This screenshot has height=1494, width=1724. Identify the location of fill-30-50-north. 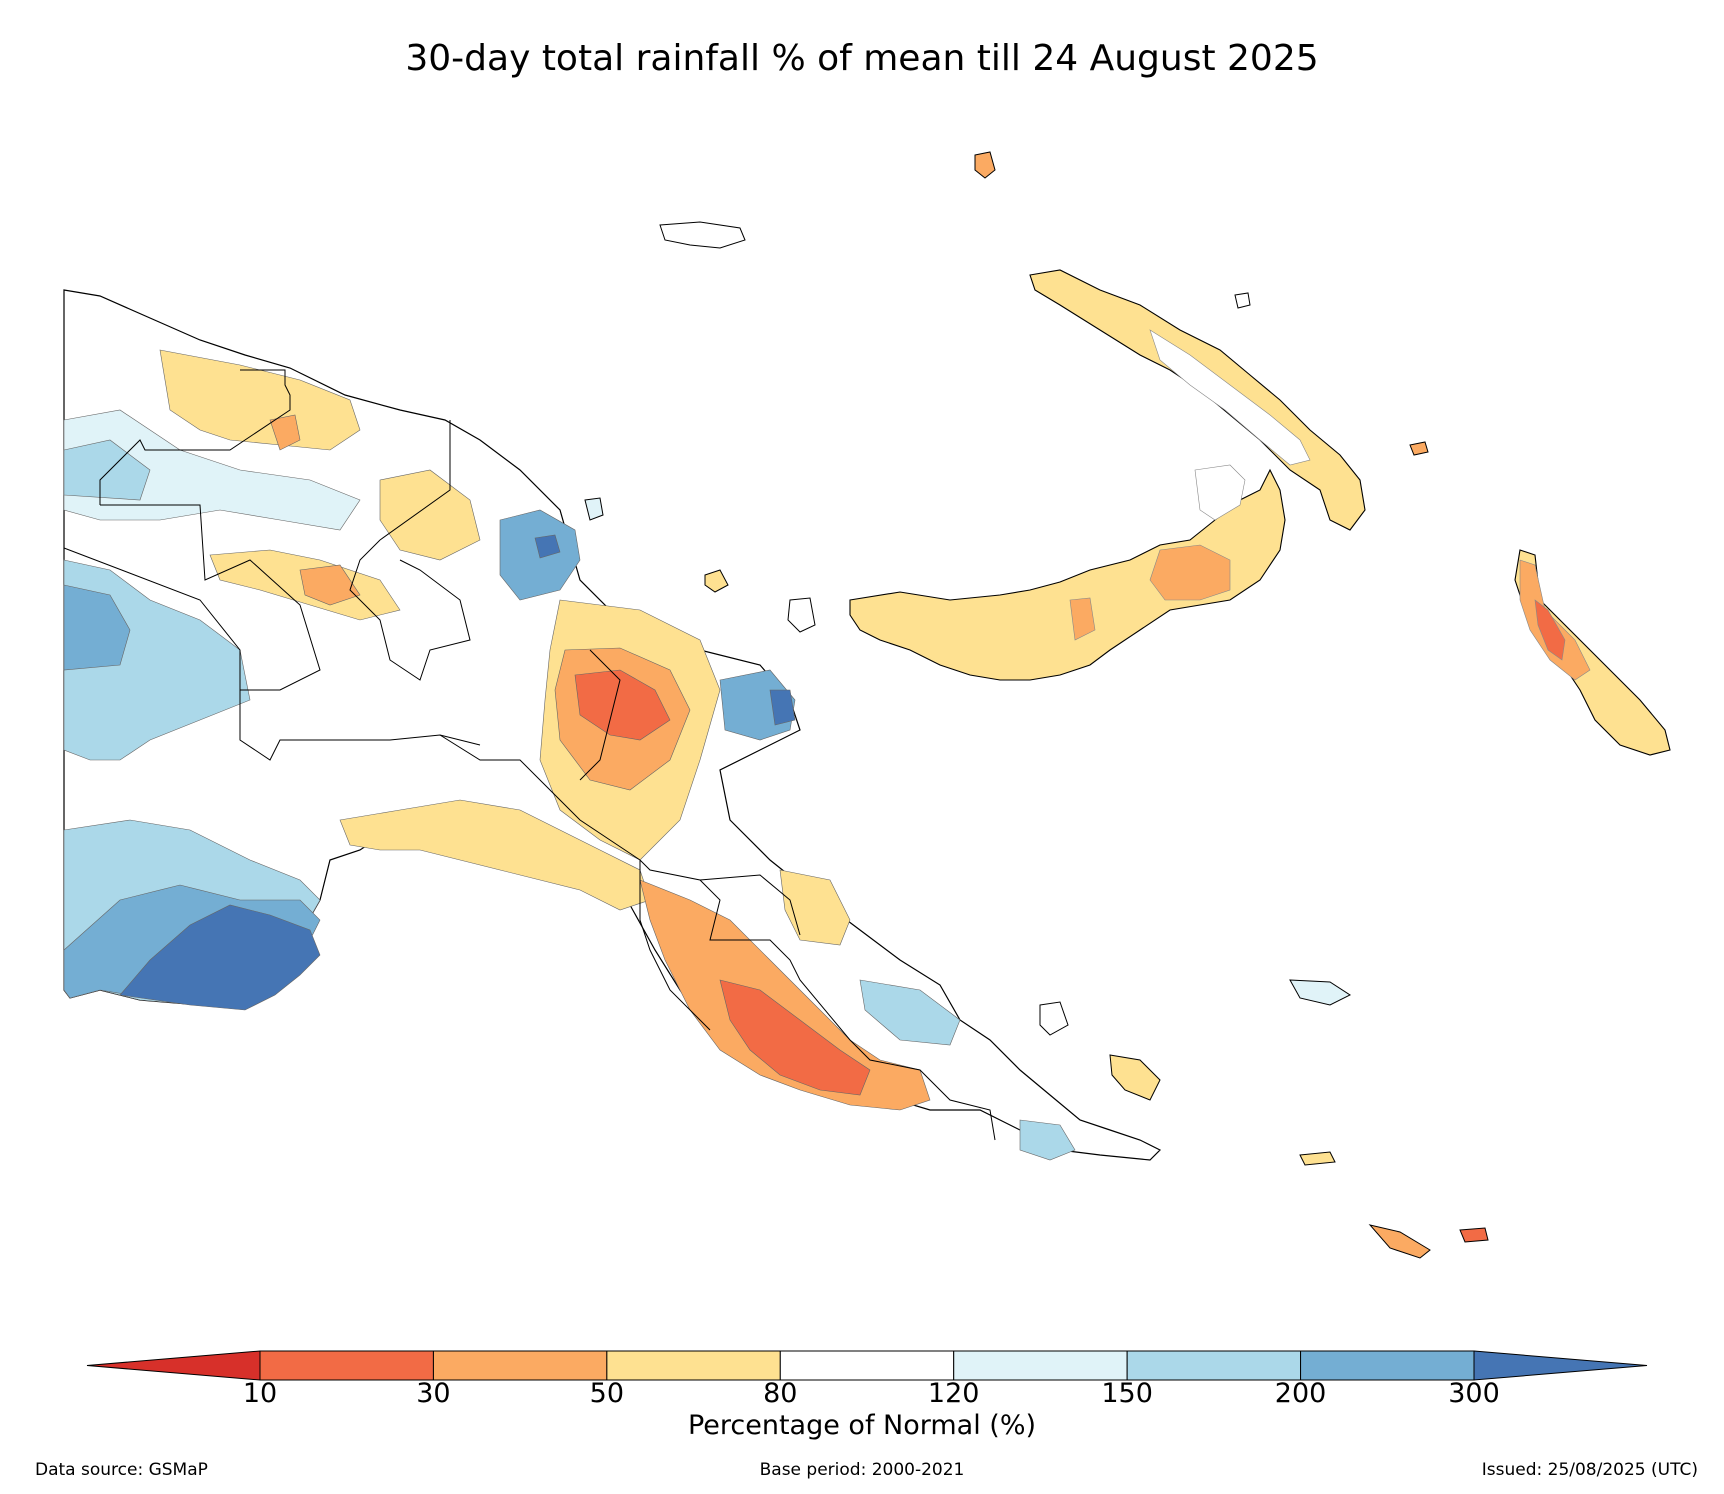
(285, 432).